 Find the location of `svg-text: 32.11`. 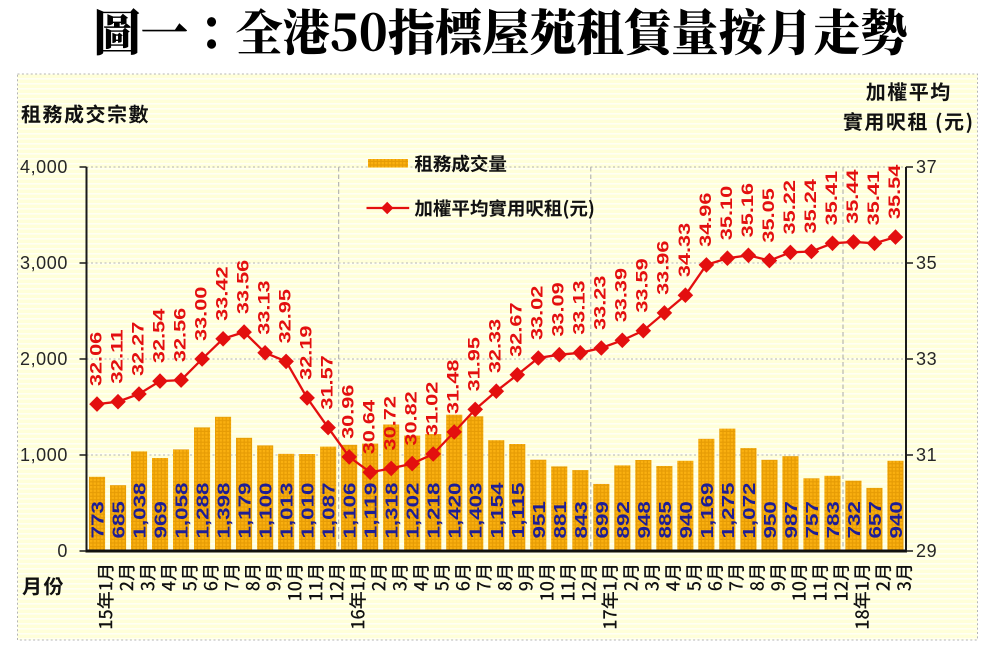

svg-text: 32.11 is located at coordinates (116, 356).